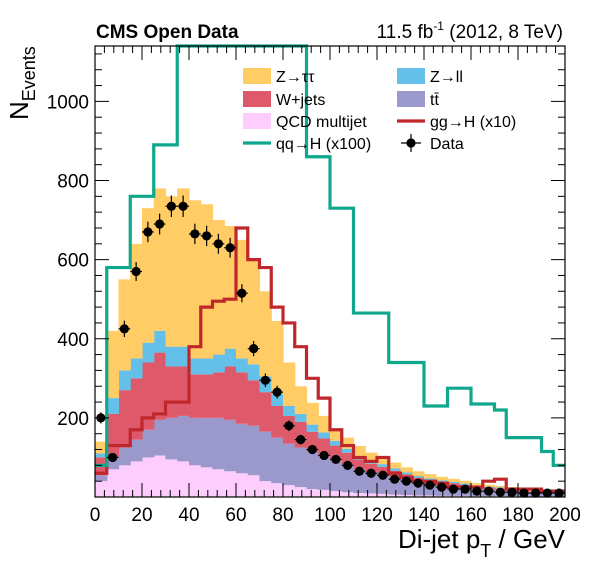 This screenshot has width=596, height=577. I want to click on legend-item-qq-to-h-x100: qq→H (x100), so click(307, 144).